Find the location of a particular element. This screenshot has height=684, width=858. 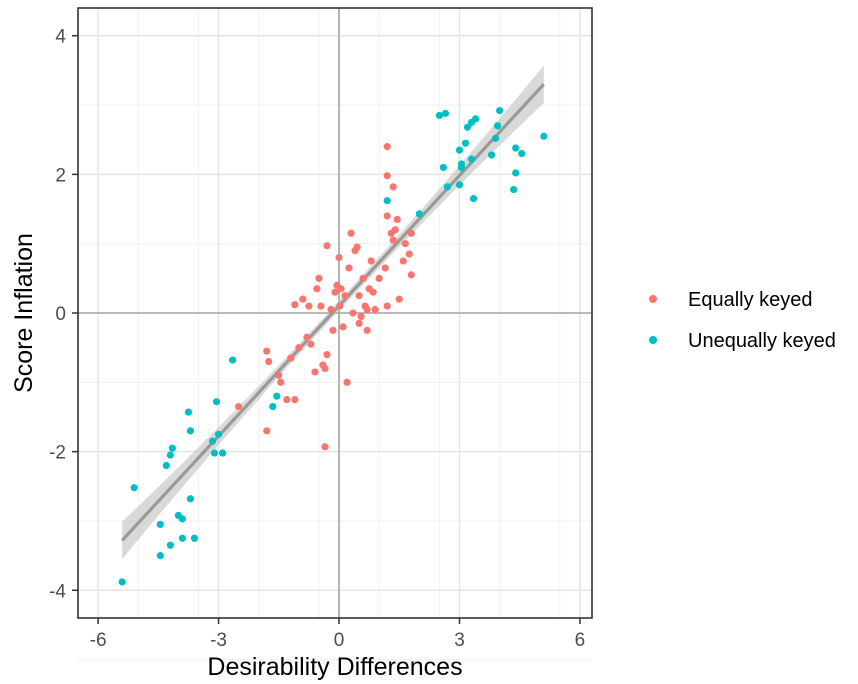

x-axis-title: Desirability Differences is located at coordinates (334, 667).